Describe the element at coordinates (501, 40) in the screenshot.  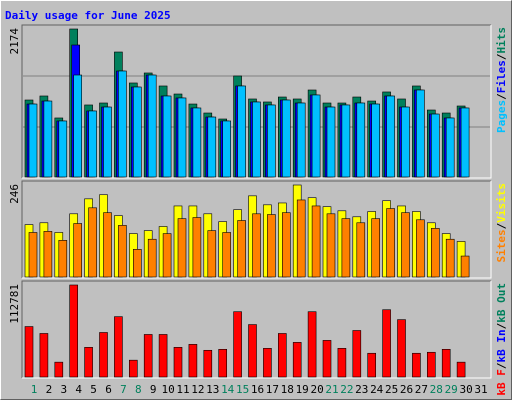
I see `legend-entry: Hits` at that location.